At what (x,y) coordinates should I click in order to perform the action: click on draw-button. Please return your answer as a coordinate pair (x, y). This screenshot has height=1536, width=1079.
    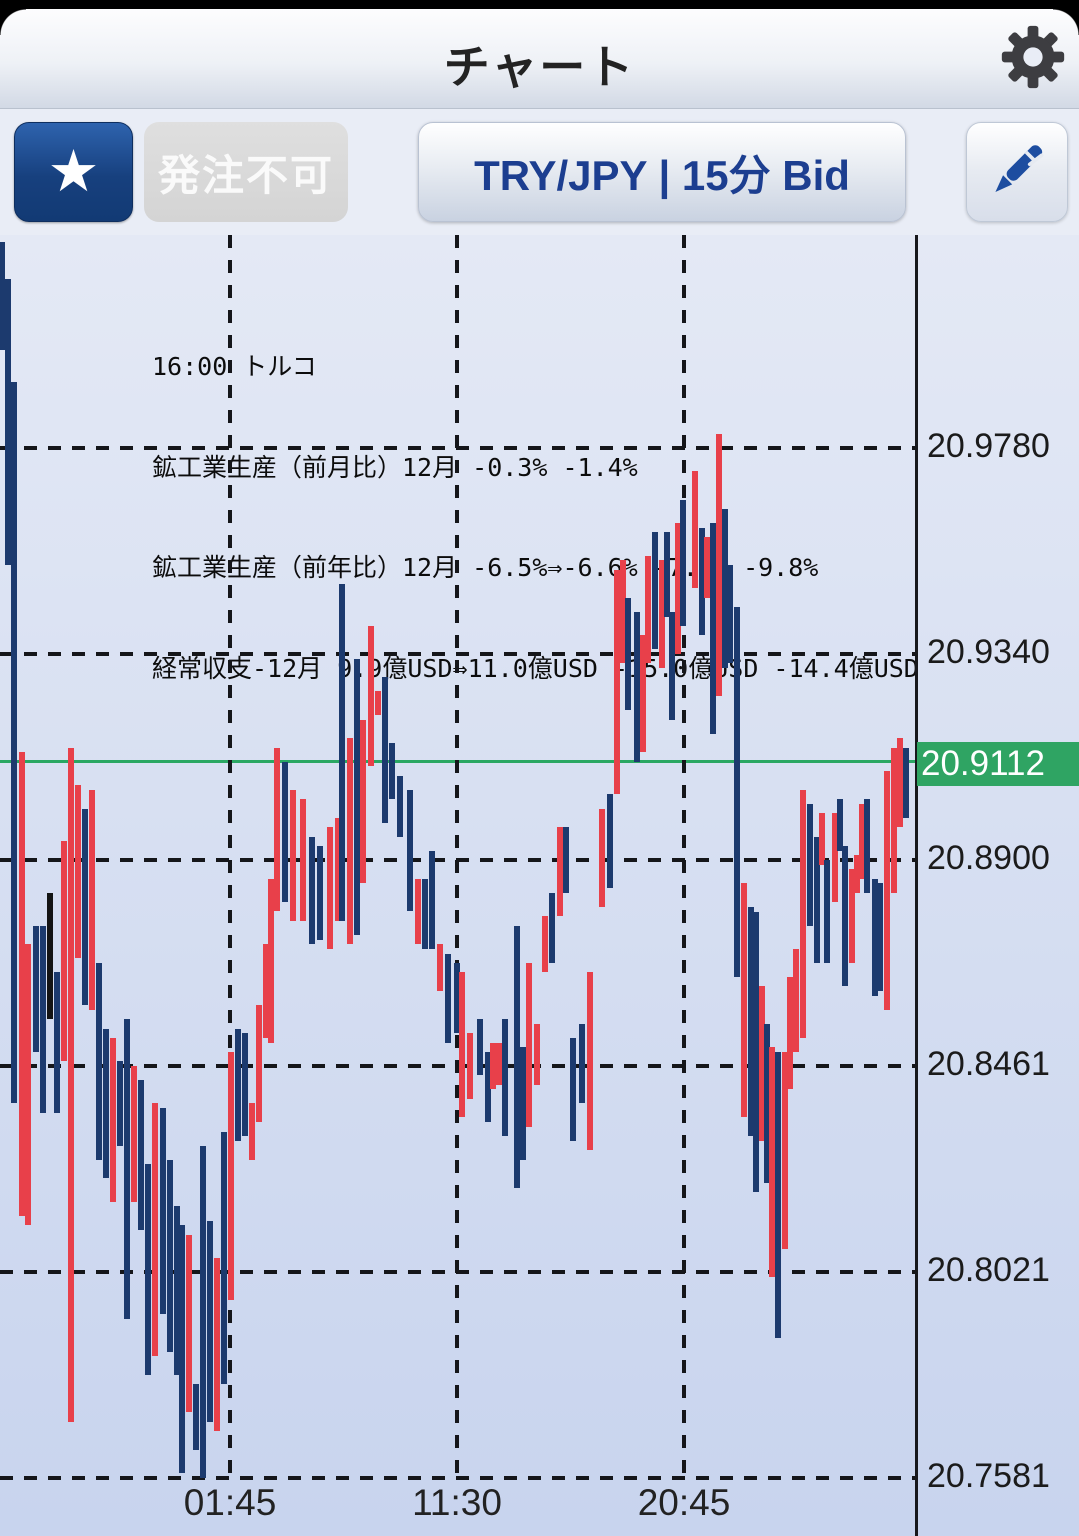
    Looking at the image, I should click on (1017, 172).